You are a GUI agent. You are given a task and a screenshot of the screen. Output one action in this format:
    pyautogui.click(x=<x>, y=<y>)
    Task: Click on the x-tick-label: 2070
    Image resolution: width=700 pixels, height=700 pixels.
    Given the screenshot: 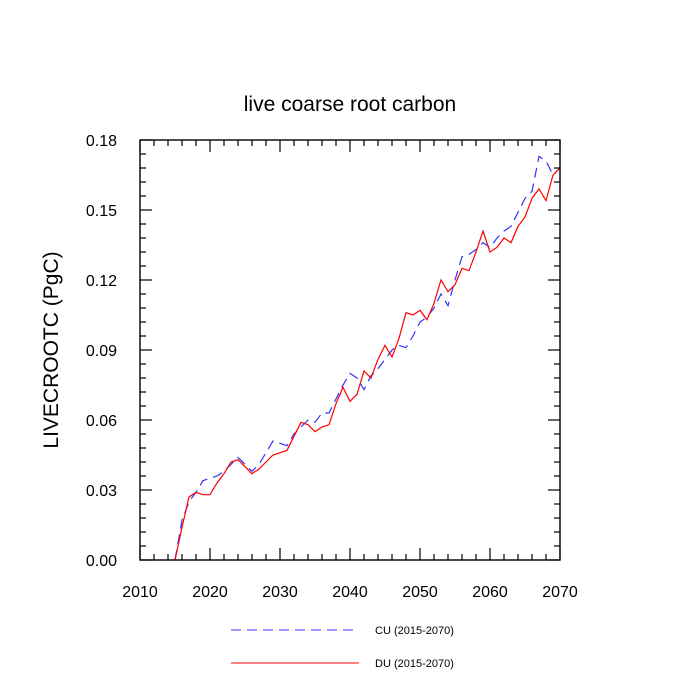 What is the action you would take?
    pyautogui.click(x=560, y=592)
    